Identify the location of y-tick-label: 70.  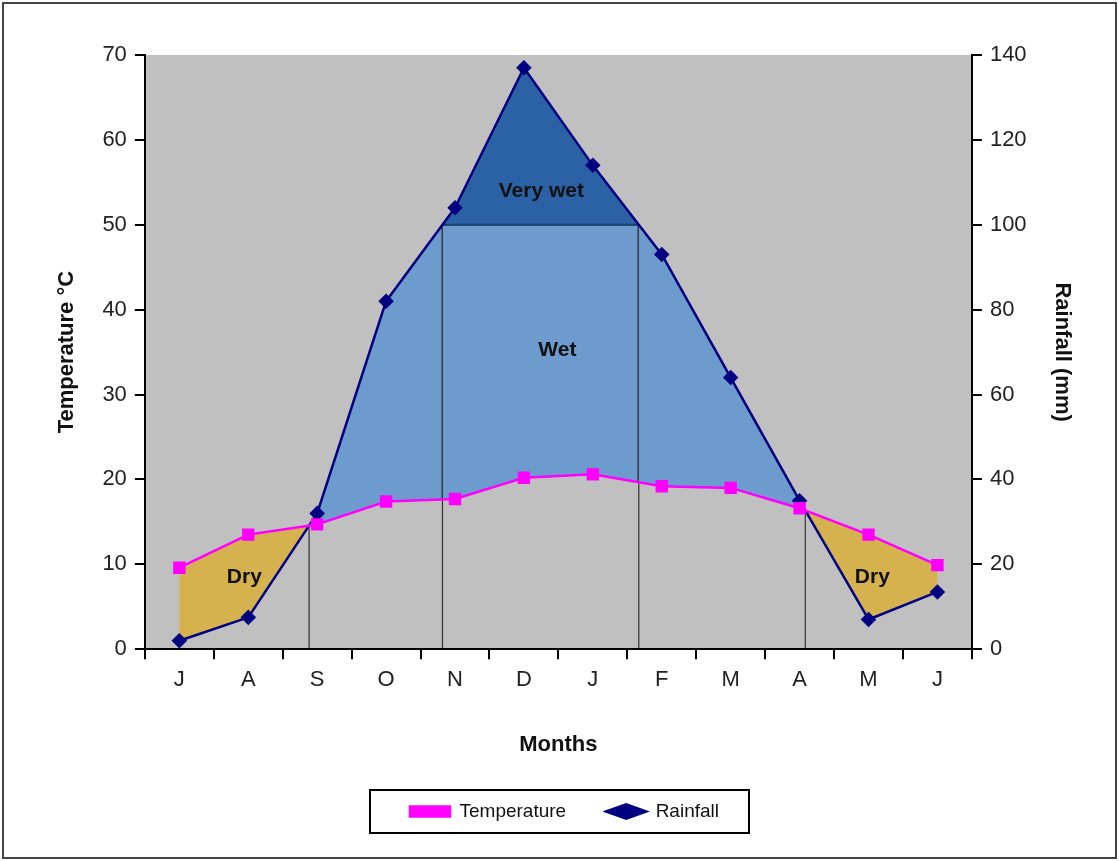
(114, 54).